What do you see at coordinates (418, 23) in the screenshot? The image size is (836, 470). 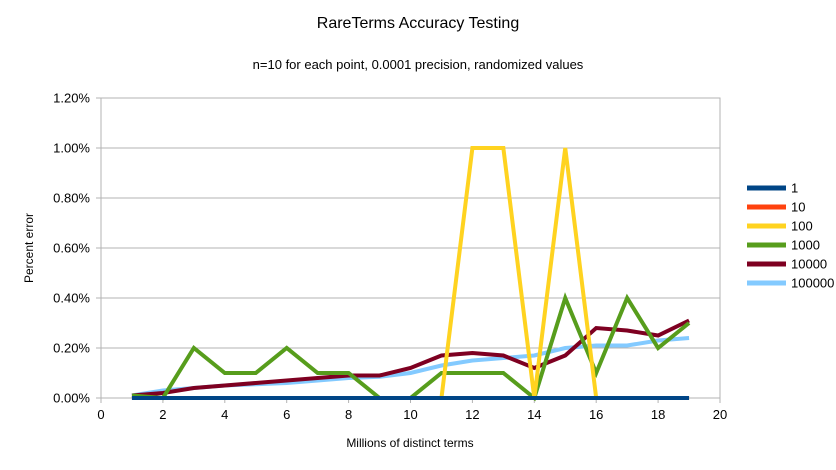 I see `chart-title: RareTerms Accuracy Testing` at bounding box center [418, 23].